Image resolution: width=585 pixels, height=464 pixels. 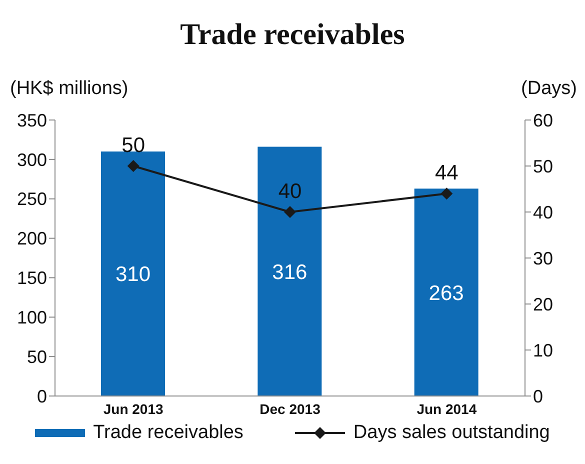 I want to click on x-tick-label: Jun 2014, so click(x=446, y=408).